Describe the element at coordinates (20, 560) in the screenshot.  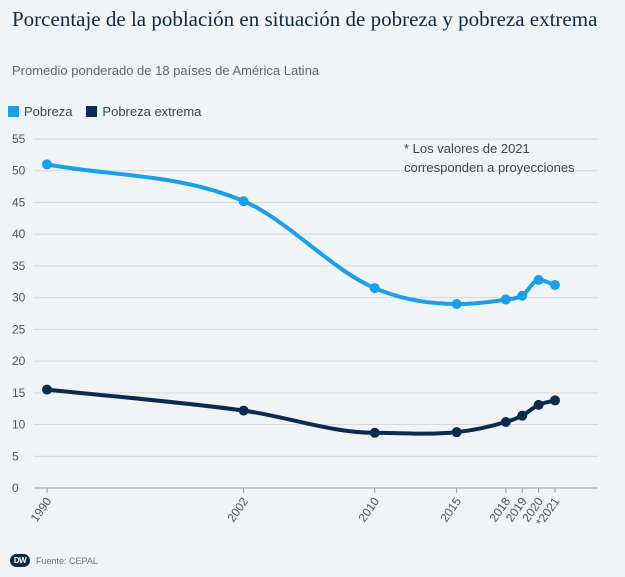
I see `dw-logo: DW` at that location.